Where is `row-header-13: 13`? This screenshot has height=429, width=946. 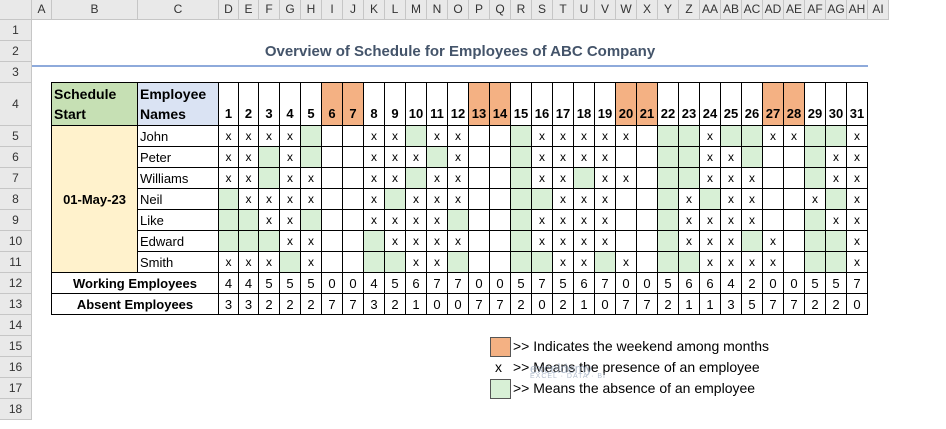
row-header-13: 13 is located at coordinates (16, 304).